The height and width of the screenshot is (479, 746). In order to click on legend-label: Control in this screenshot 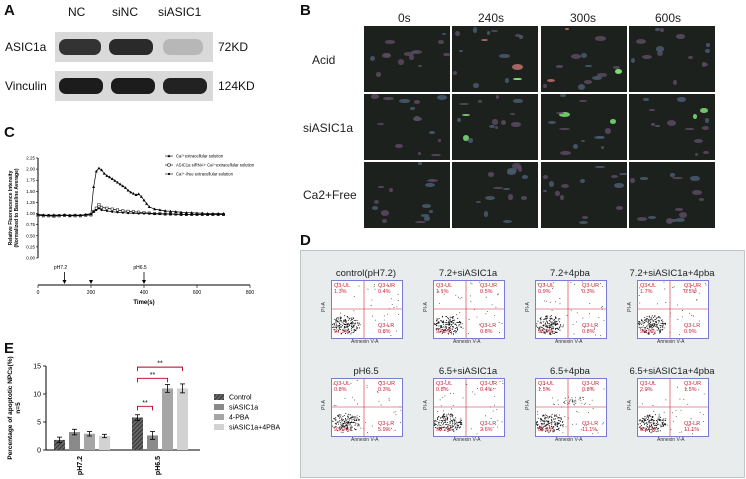, I will do `click(240, 398)`.